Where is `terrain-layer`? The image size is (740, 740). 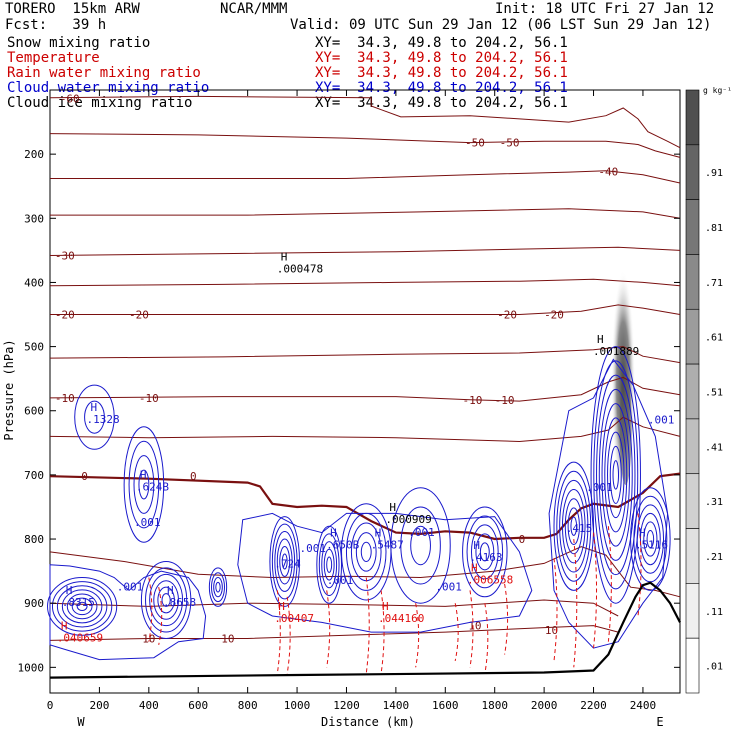
terrain-layer is located at coordinates (365, 630).